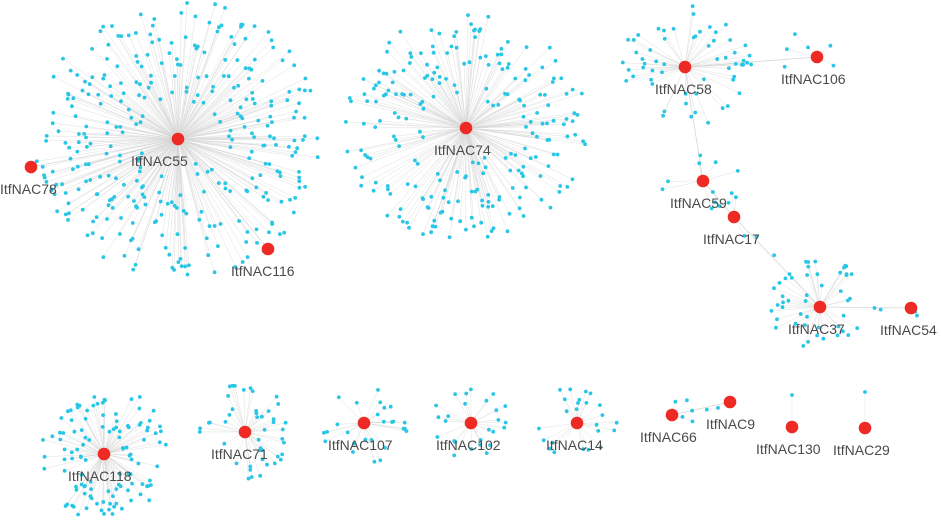 Image resolution: width=941 pixels, height=523 pixels. Describe the element at coordinates (731, 239) in the screenshot. I see `hub-label-itfnac17: ItfNAC17` at that location.